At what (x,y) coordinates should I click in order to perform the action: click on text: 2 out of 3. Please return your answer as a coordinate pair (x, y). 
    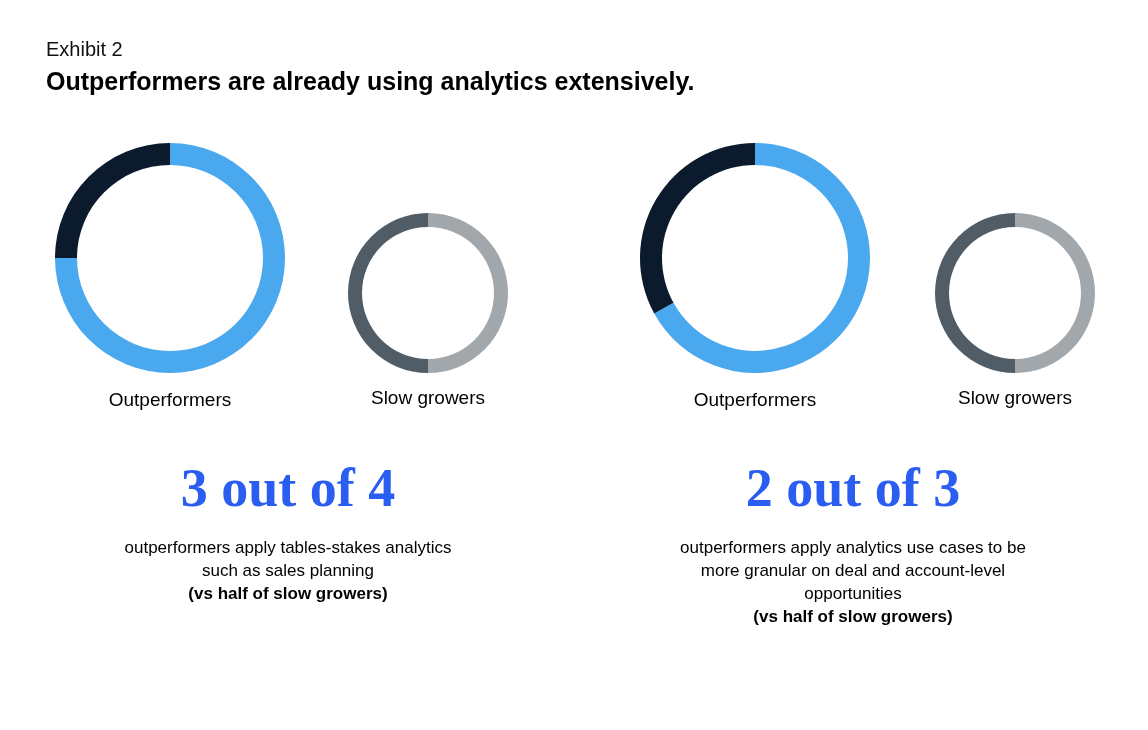
    Looking at the image, I should click on (853, 488).